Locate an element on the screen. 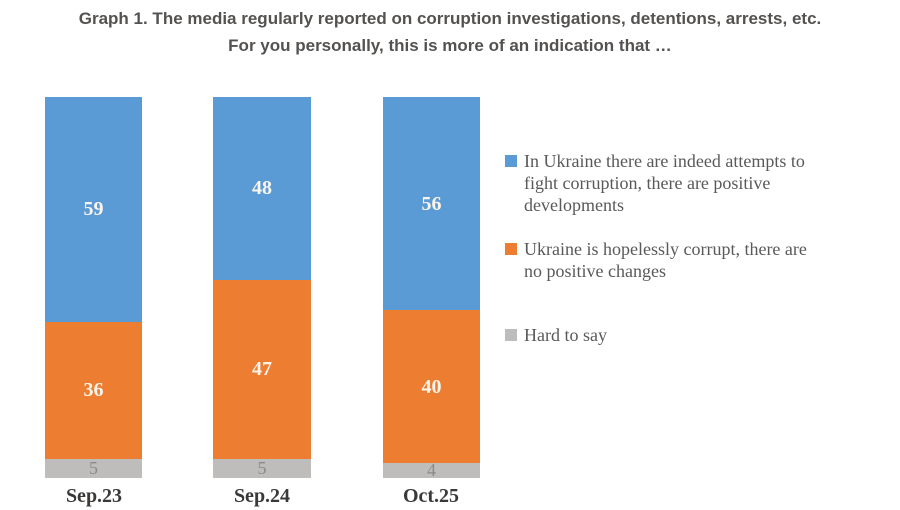 This screenshot has height=510, width=900. bar-sep23-segment-corrupt: 36 is located at coordinates (93, 390).